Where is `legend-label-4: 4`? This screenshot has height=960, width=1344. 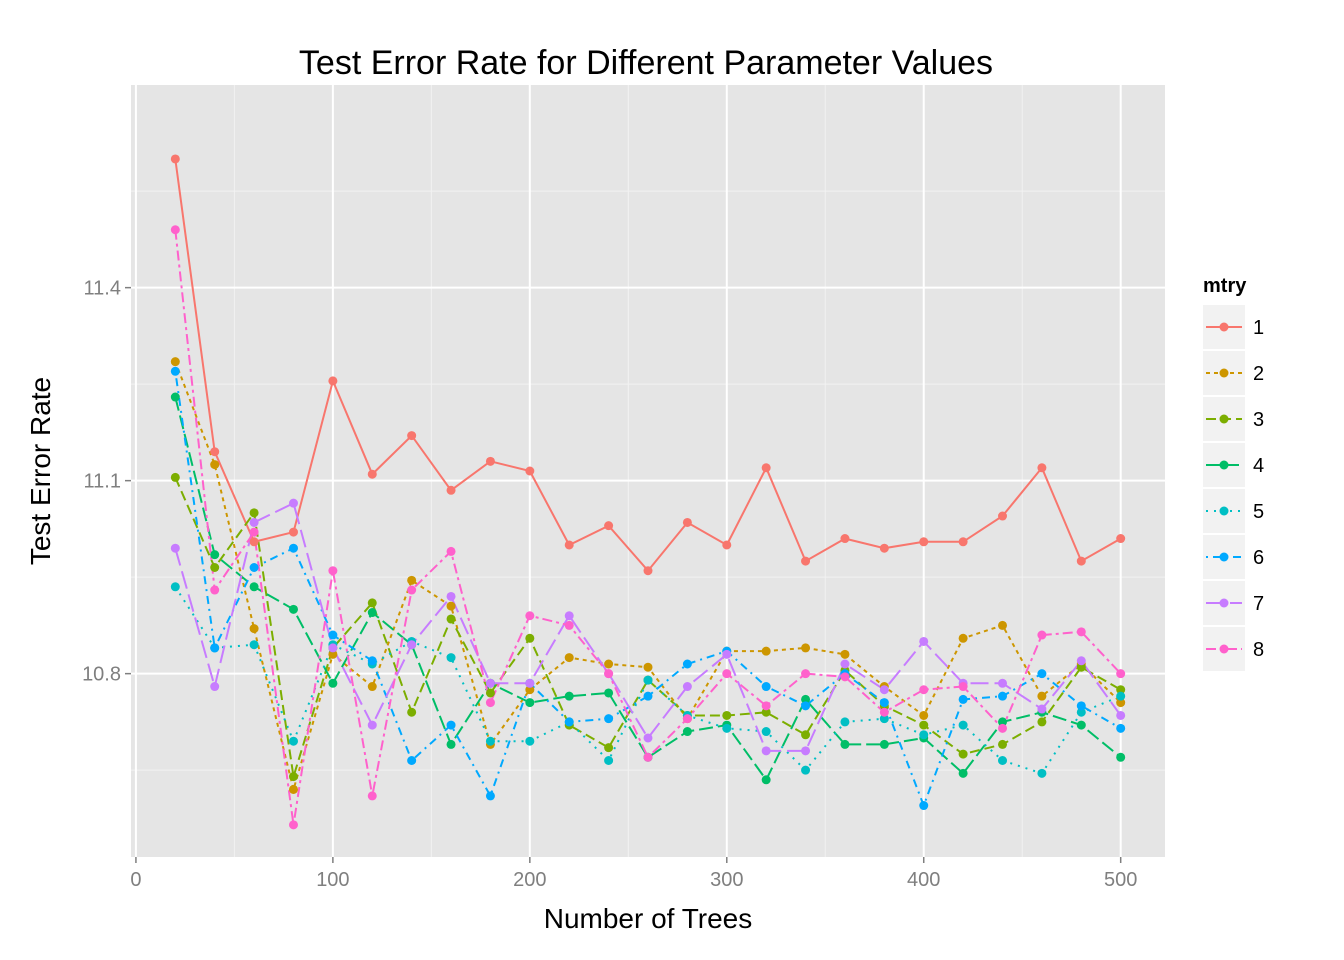
legend-label-4: 4 is located at coordinates (1258, 466).